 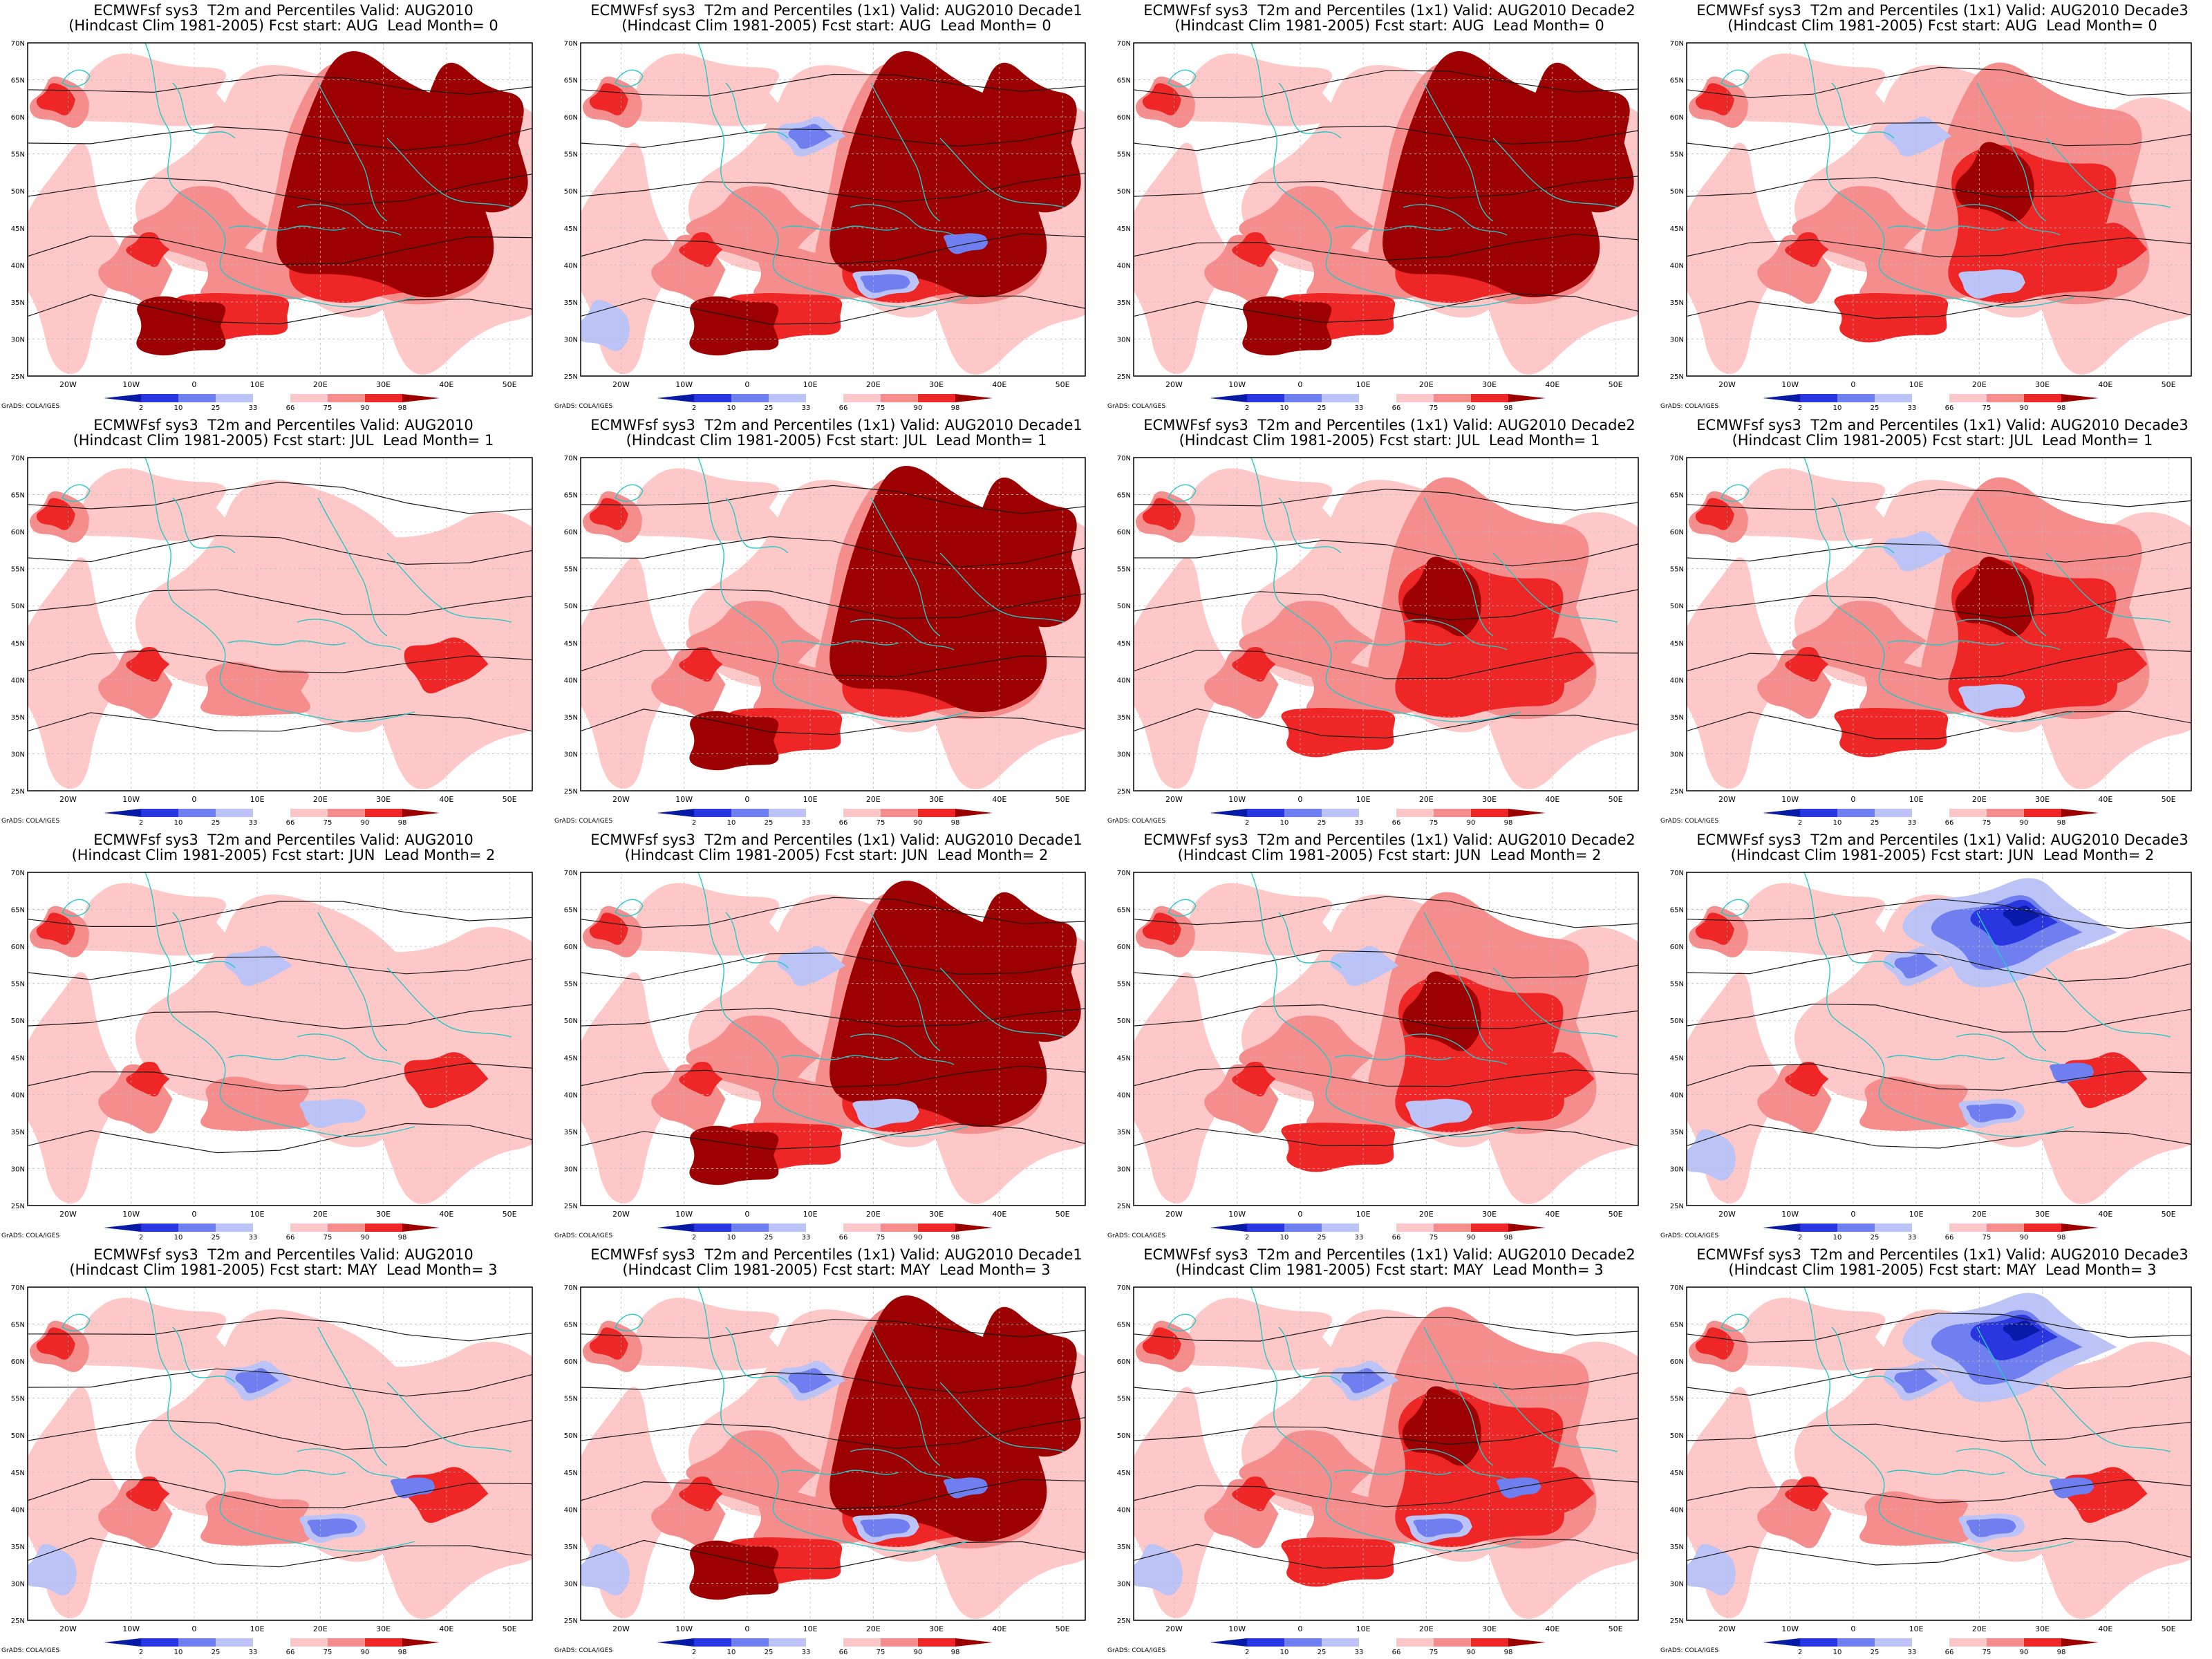 I want to click on lat-tick-label: 70N, so click(x=571, y=873).